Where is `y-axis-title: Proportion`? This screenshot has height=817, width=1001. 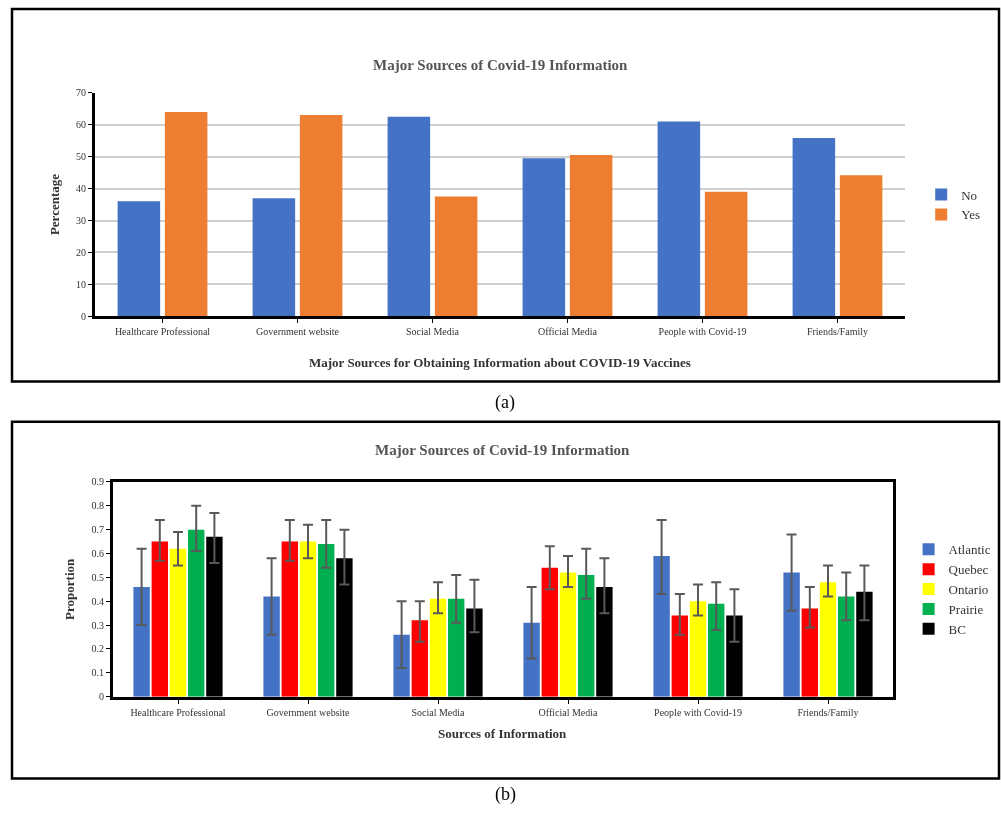
y-axis-title: Proportion is located at coordinates (70, 588).